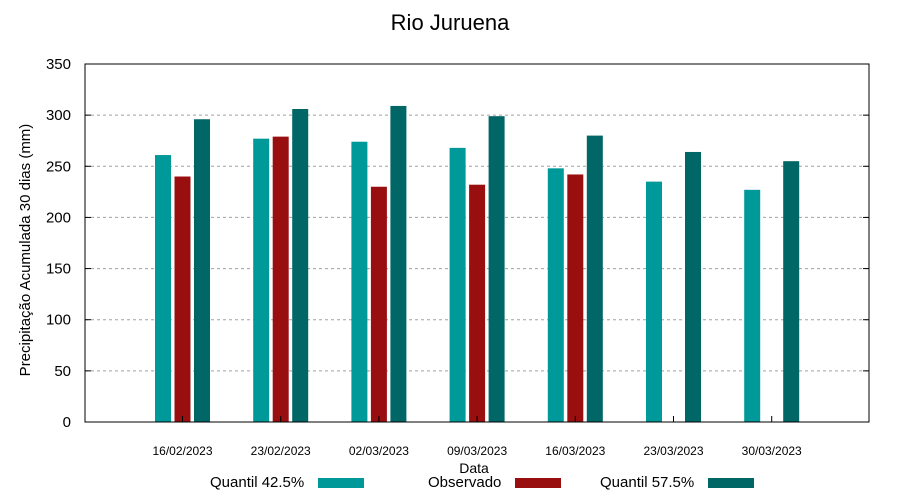 This screenshot has width=900, height=500. I want to click on y-tick-label: 100, so click(58, 320).